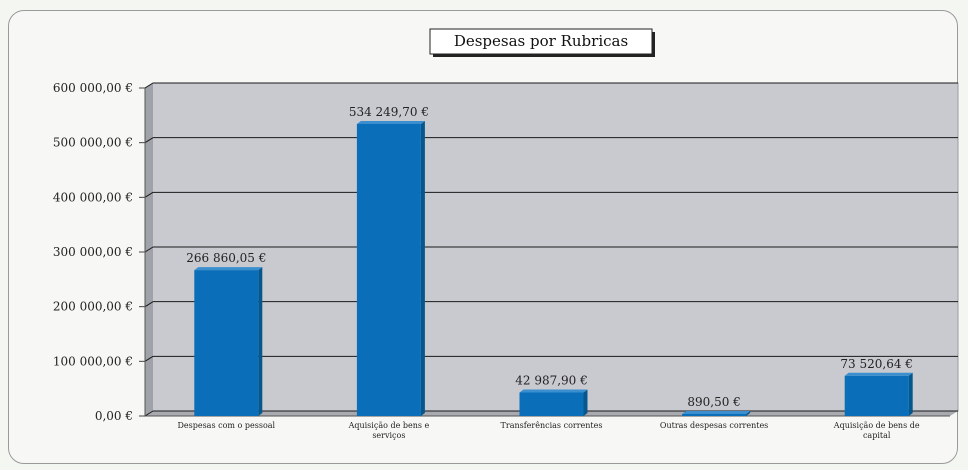 This screenshot has width=968, height=470. What do you see at coordinates (93, 307) in the screenshot?
I see `y-tick-label: 200 000,00 €` at bounding box center [93, 307].